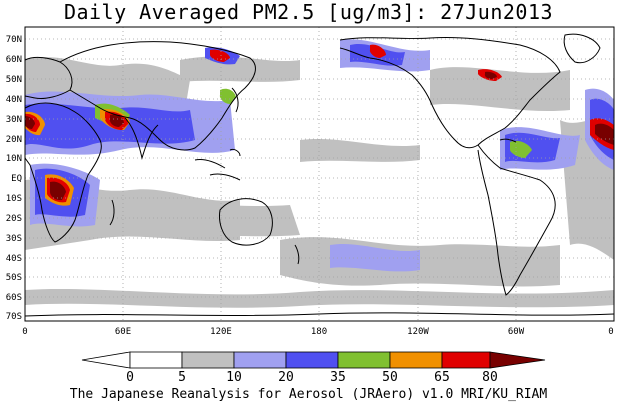  I want to click on colorbar-label: 10, so click(234, 377).